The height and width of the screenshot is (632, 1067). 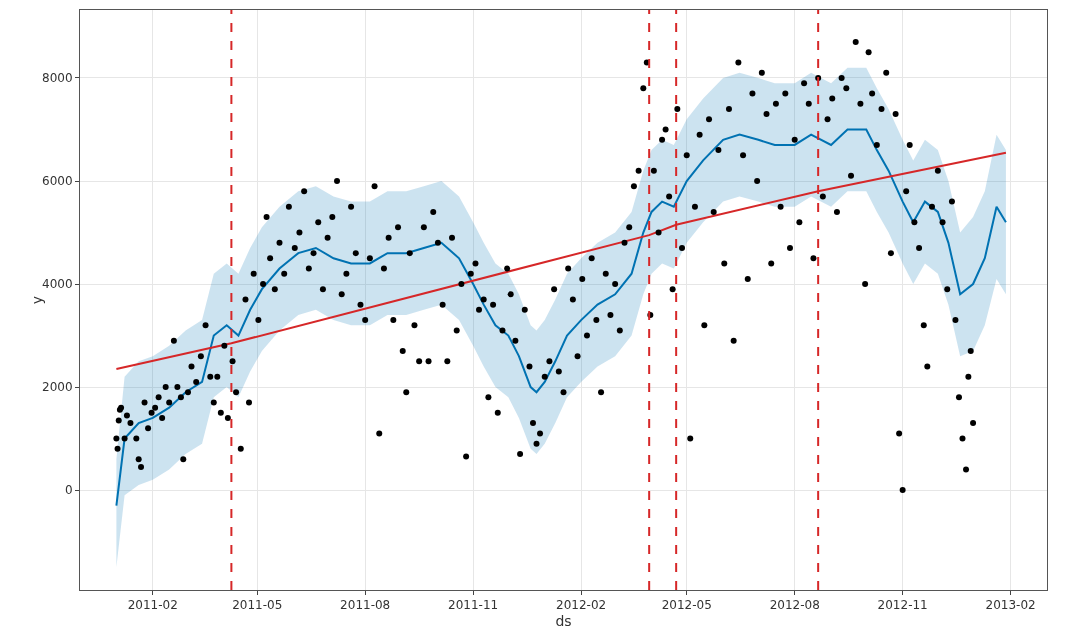 What do you see at coordinates (794, 605) in the screenshot?
I see `x-tick-label: 2012-08` at bounding box center [794, 605].